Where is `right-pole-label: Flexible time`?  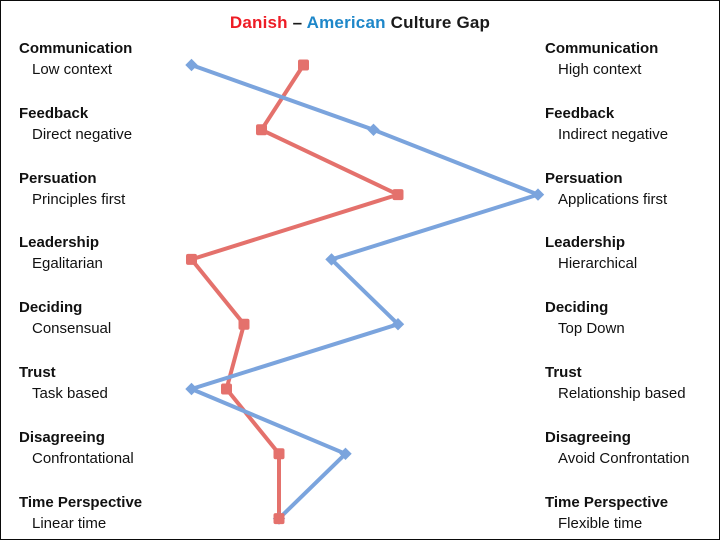 right-pole-label: Flexible time is located at coordinates (600, 523).